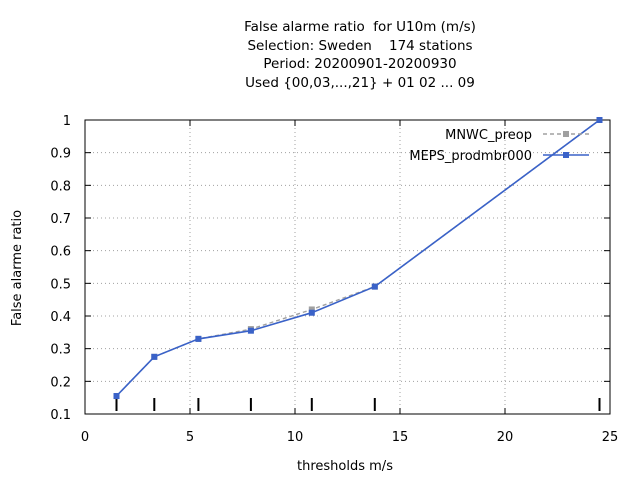 The width and height of the screenshot is (640, 480). Describe the element at coordinates (505, 437) in the screenshot. I see `x-tick-label: 20` at that location.